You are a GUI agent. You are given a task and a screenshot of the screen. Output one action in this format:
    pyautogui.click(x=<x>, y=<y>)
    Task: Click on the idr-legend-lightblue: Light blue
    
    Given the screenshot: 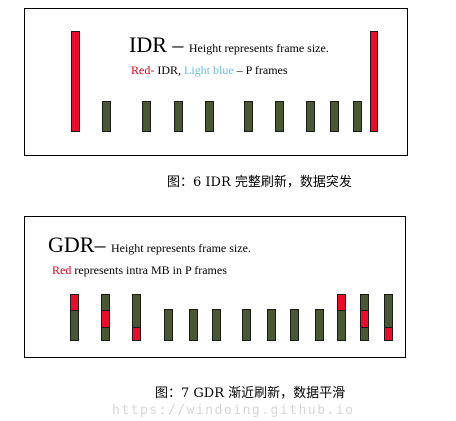 What is the action you would take?
    pyautogui.click(x=209, y=70)
    